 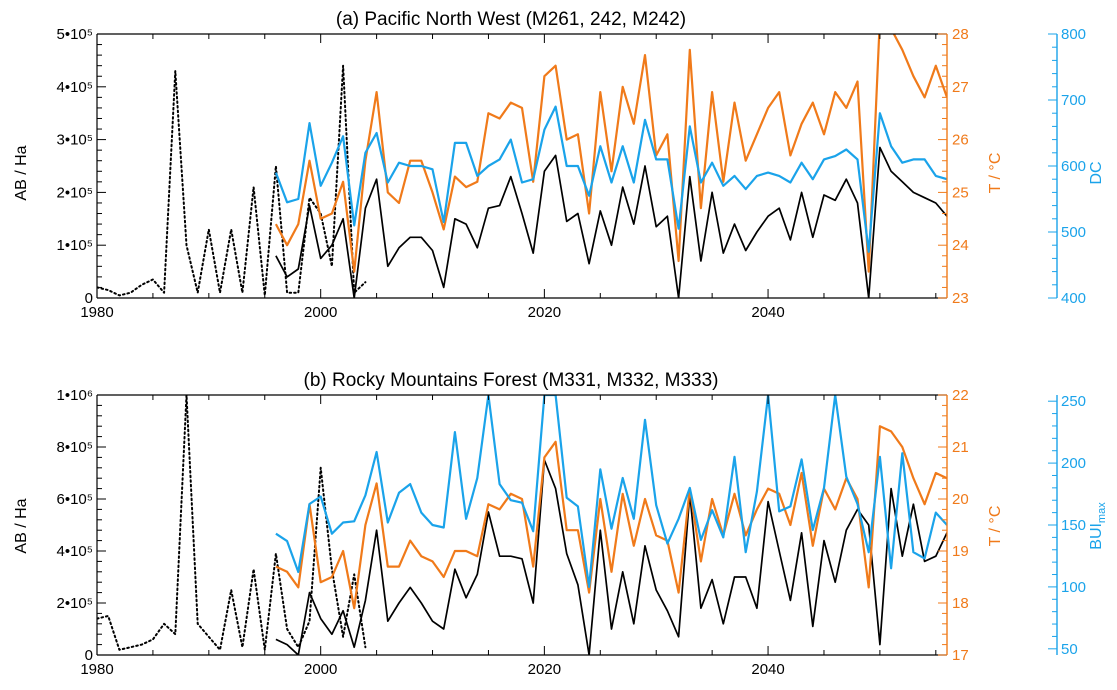 I want to click on secondary-axis-tick-label: 100, so click(x=1073, y=587).